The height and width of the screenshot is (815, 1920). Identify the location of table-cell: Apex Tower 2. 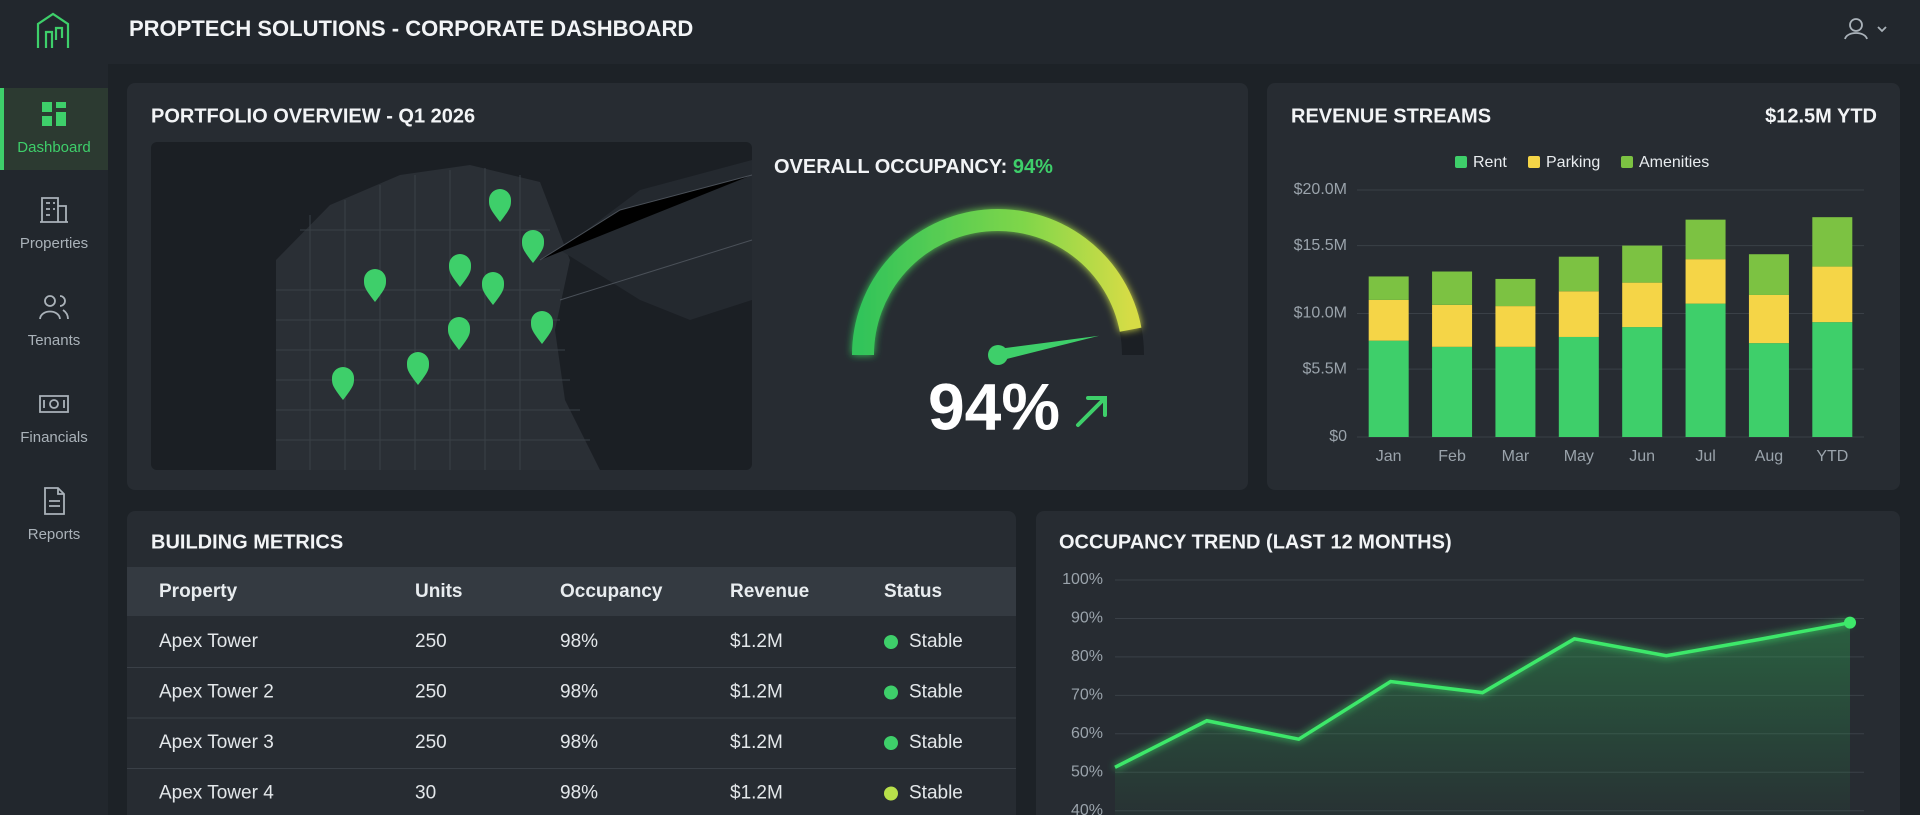
(216, 692).